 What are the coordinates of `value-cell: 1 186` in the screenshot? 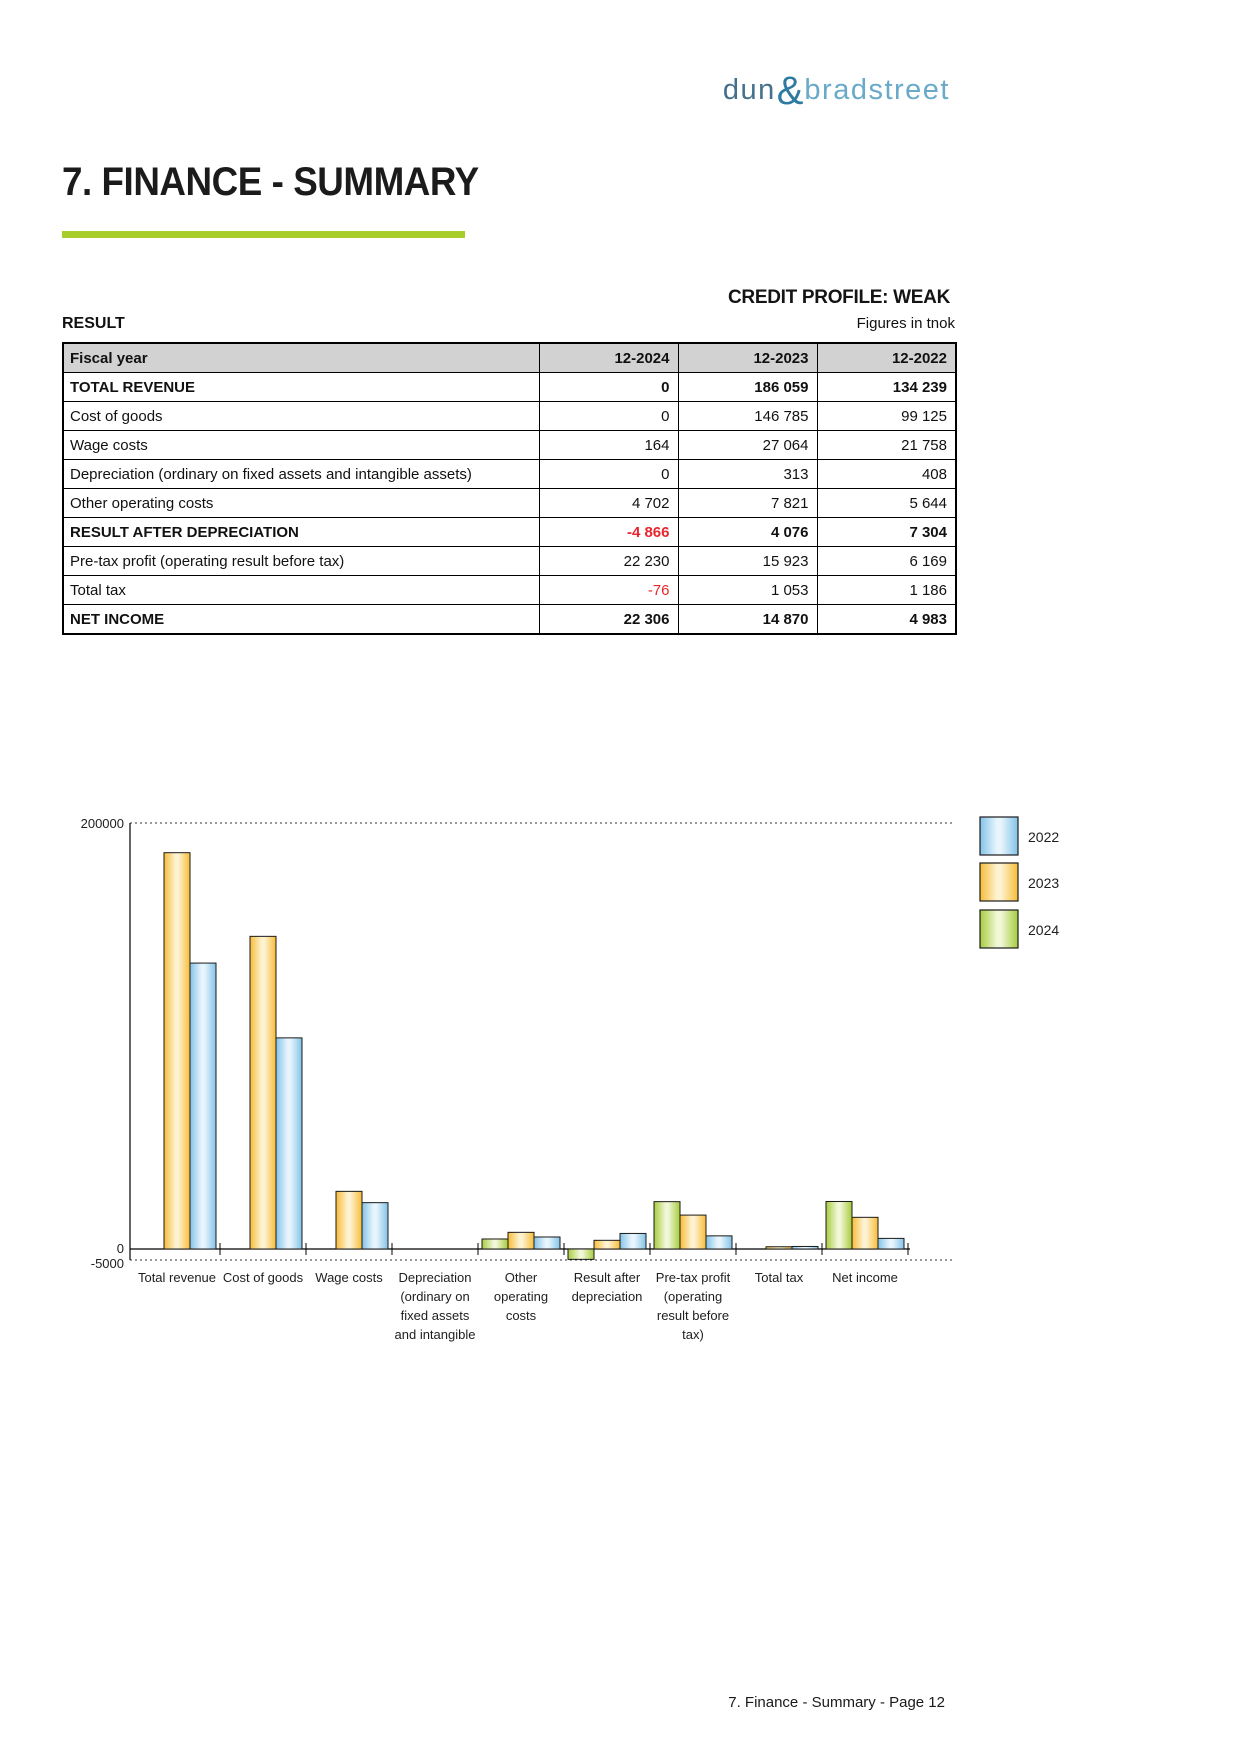 It's located at (886, 590).